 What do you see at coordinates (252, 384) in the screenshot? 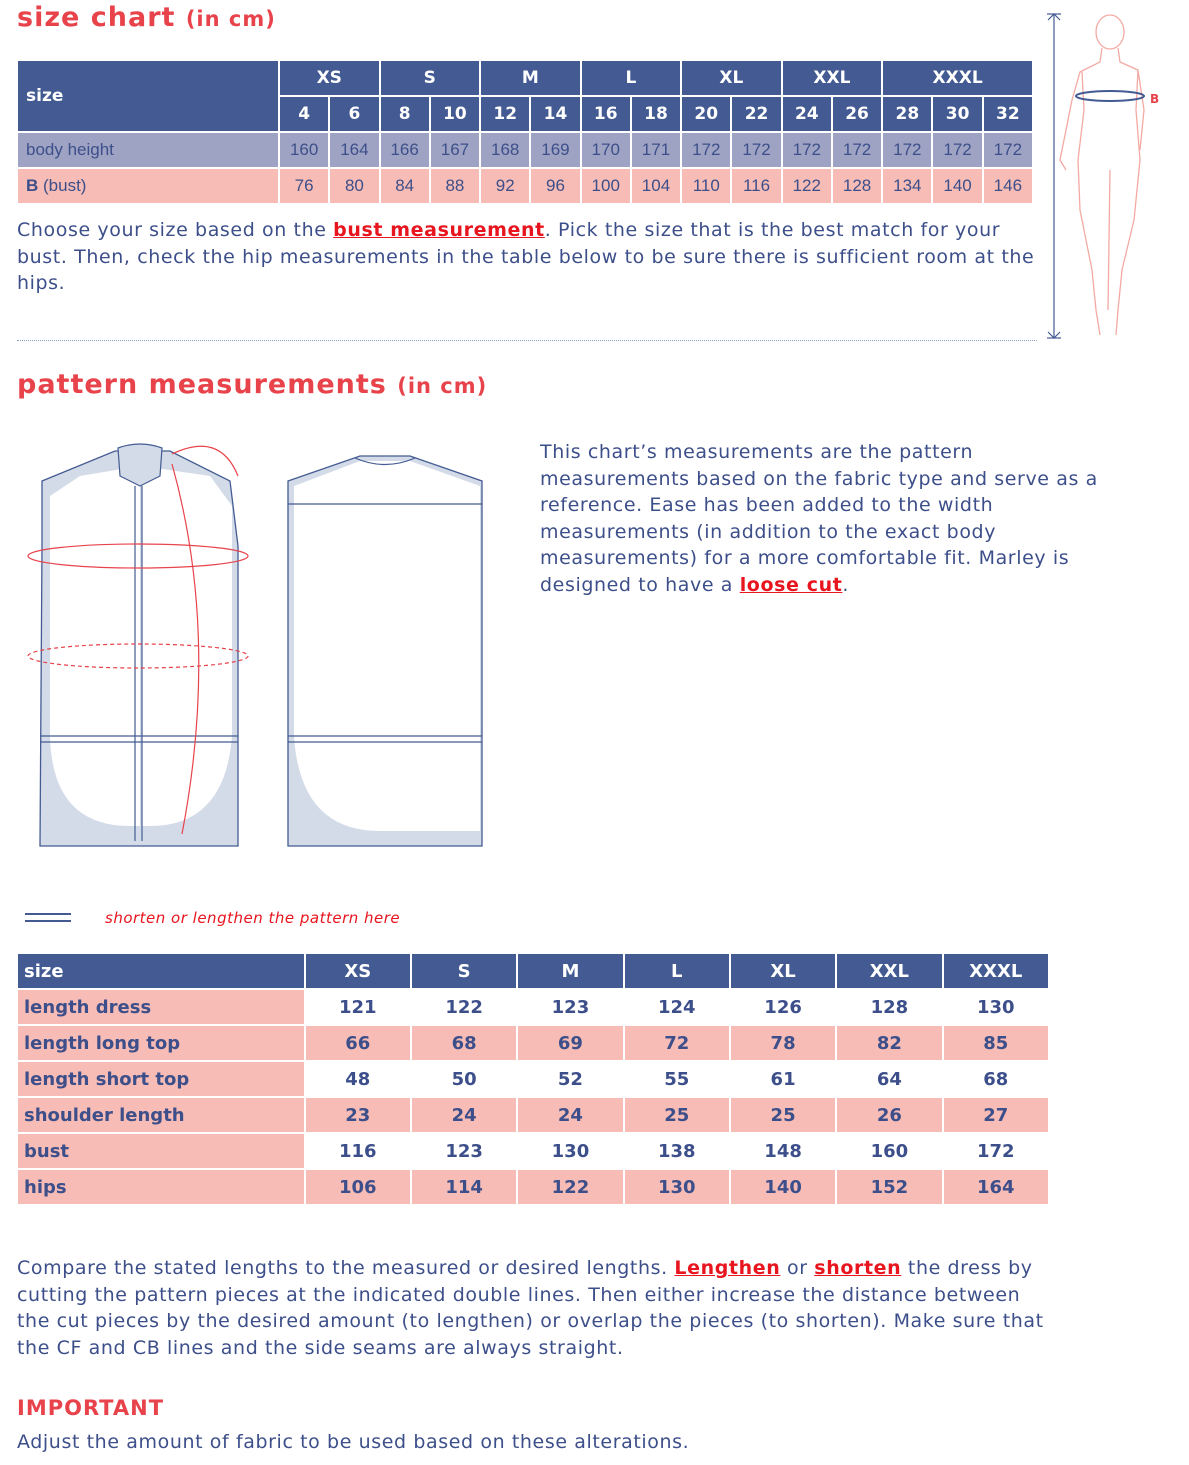
I see `pattern-title: pattern measurements (in cm)` at bounding box center [252, 384].